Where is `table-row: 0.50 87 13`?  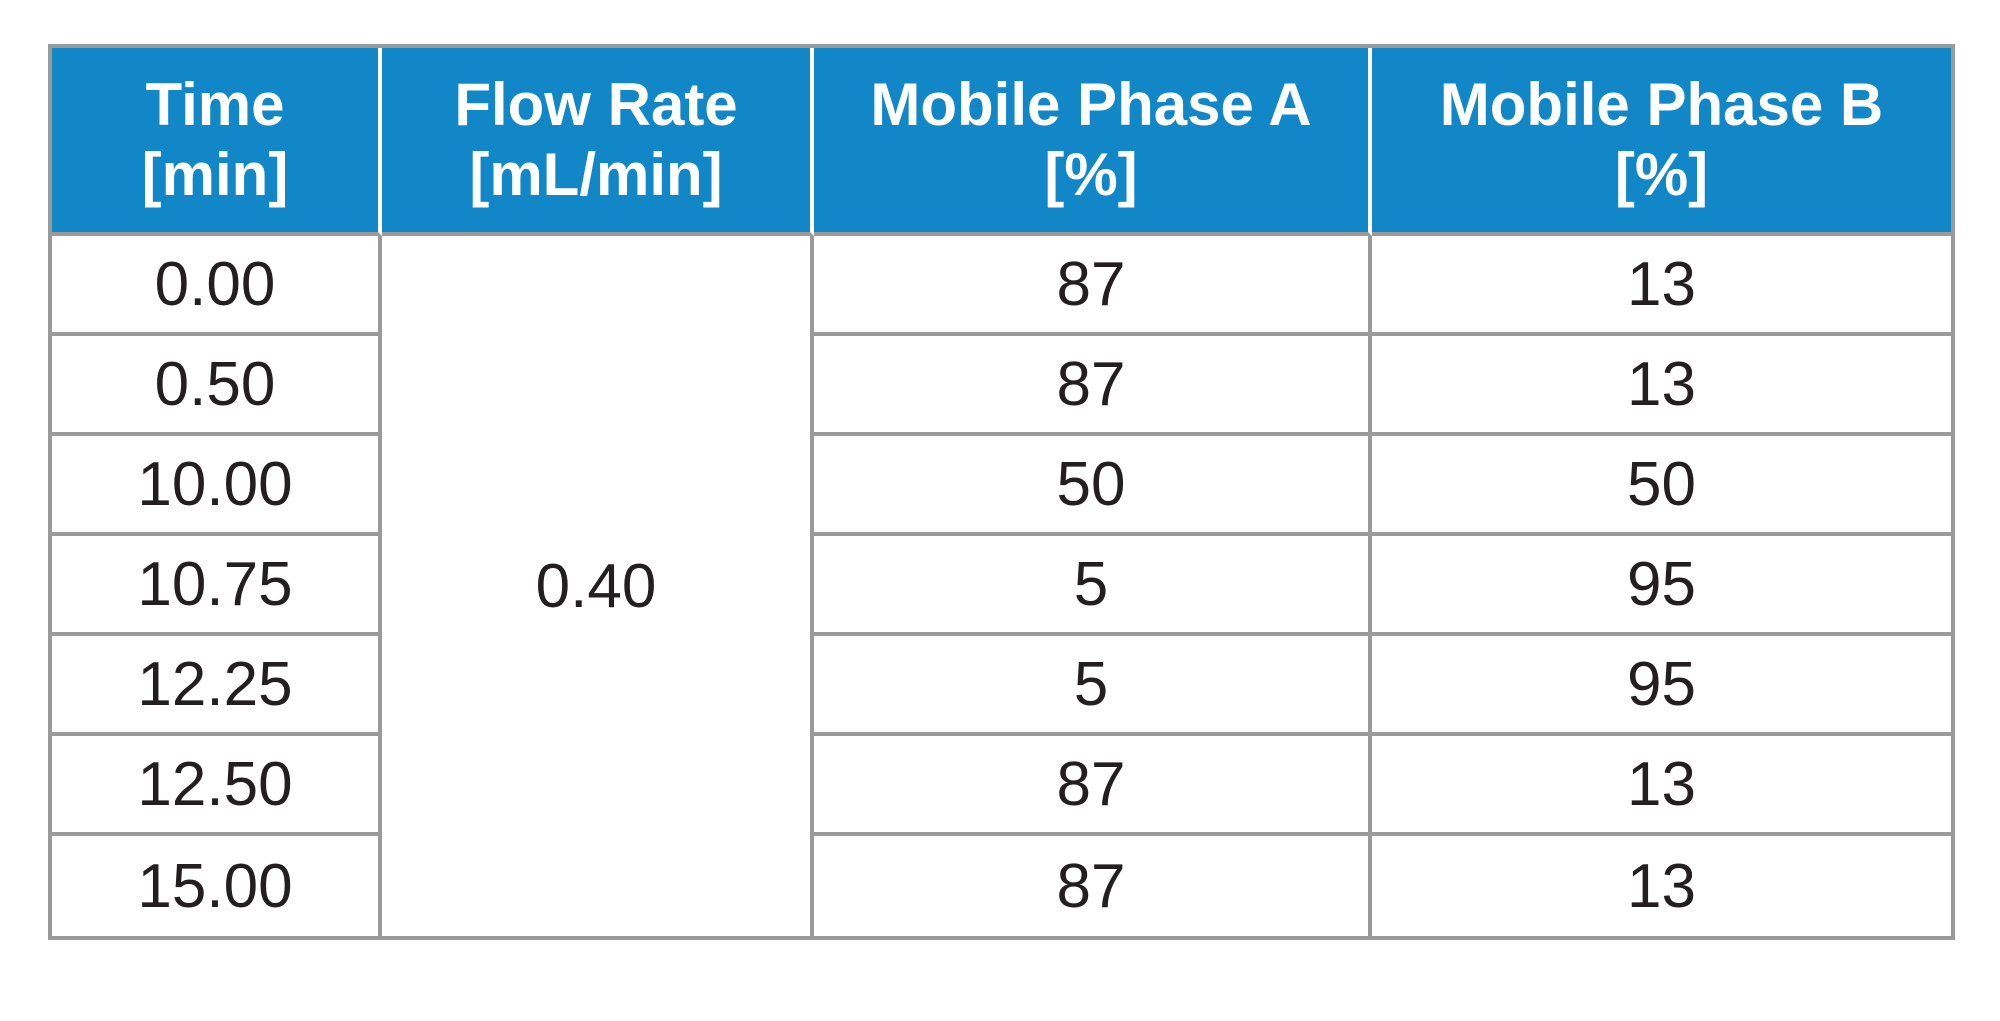 table-row: 0.50 87 13 is located at coordinates (1001, 386).